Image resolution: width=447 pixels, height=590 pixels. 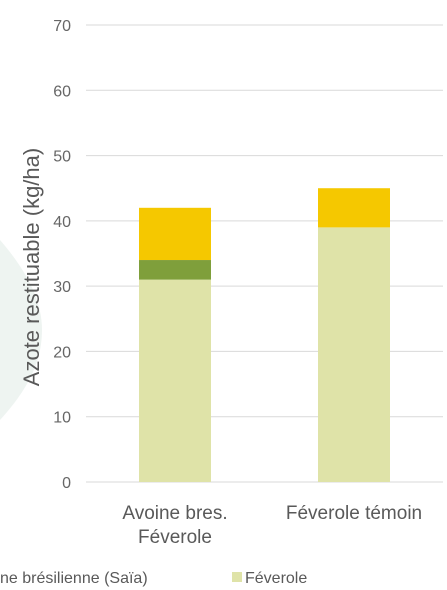 What do you see at coordinates (175, 380) in the screenshot?
I see `bar-segment-cat0-series0` at bounding box center [175, 380].